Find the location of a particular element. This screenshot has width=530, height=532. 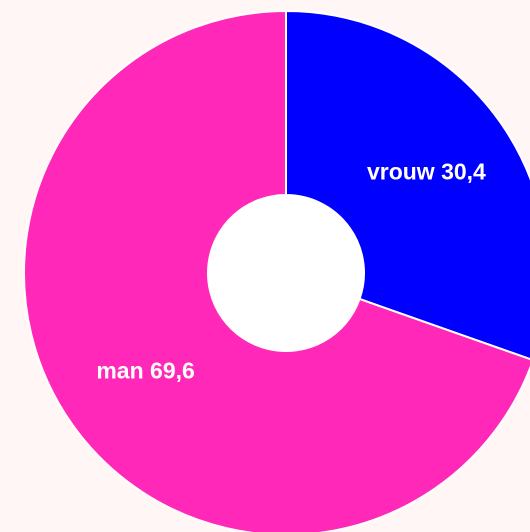

slice-category: man is located at coordinates (119, 370).